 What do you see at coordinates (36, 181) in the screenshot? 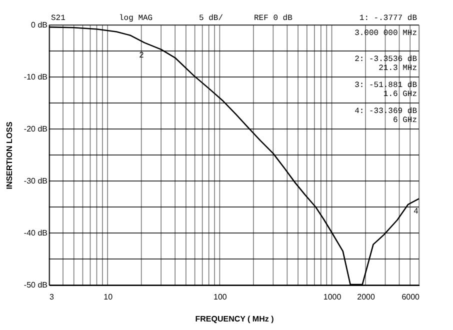
I see `y-tick-label: -30 dB` at bounding box center [36, 181].